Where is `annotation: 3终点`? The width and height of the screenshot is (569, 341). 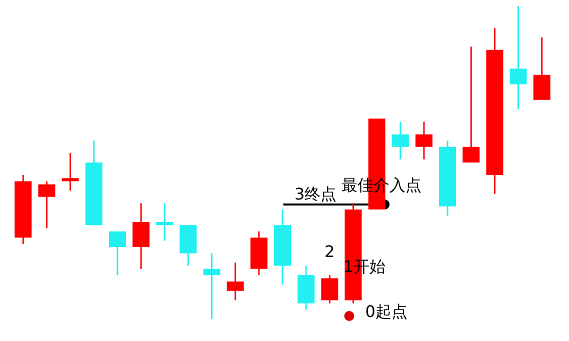 annotation: 3终点 is located at coordinates (315, 194).